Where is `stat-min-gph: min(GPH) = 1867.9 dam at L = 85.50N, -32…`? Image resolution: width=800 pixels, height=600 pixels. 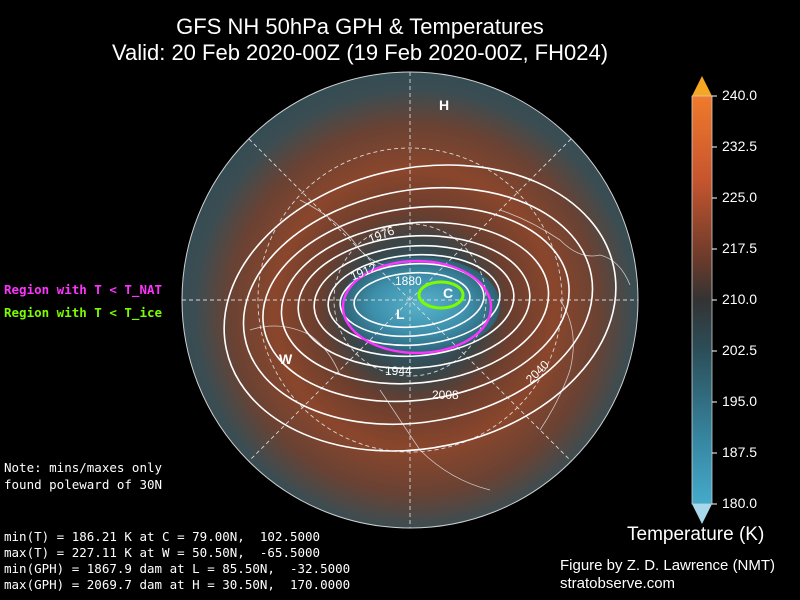 stat-min-gph: min(GPH) = 1867.9 dam at L = 85.50N, -32… is located at coordinates (177, 568).